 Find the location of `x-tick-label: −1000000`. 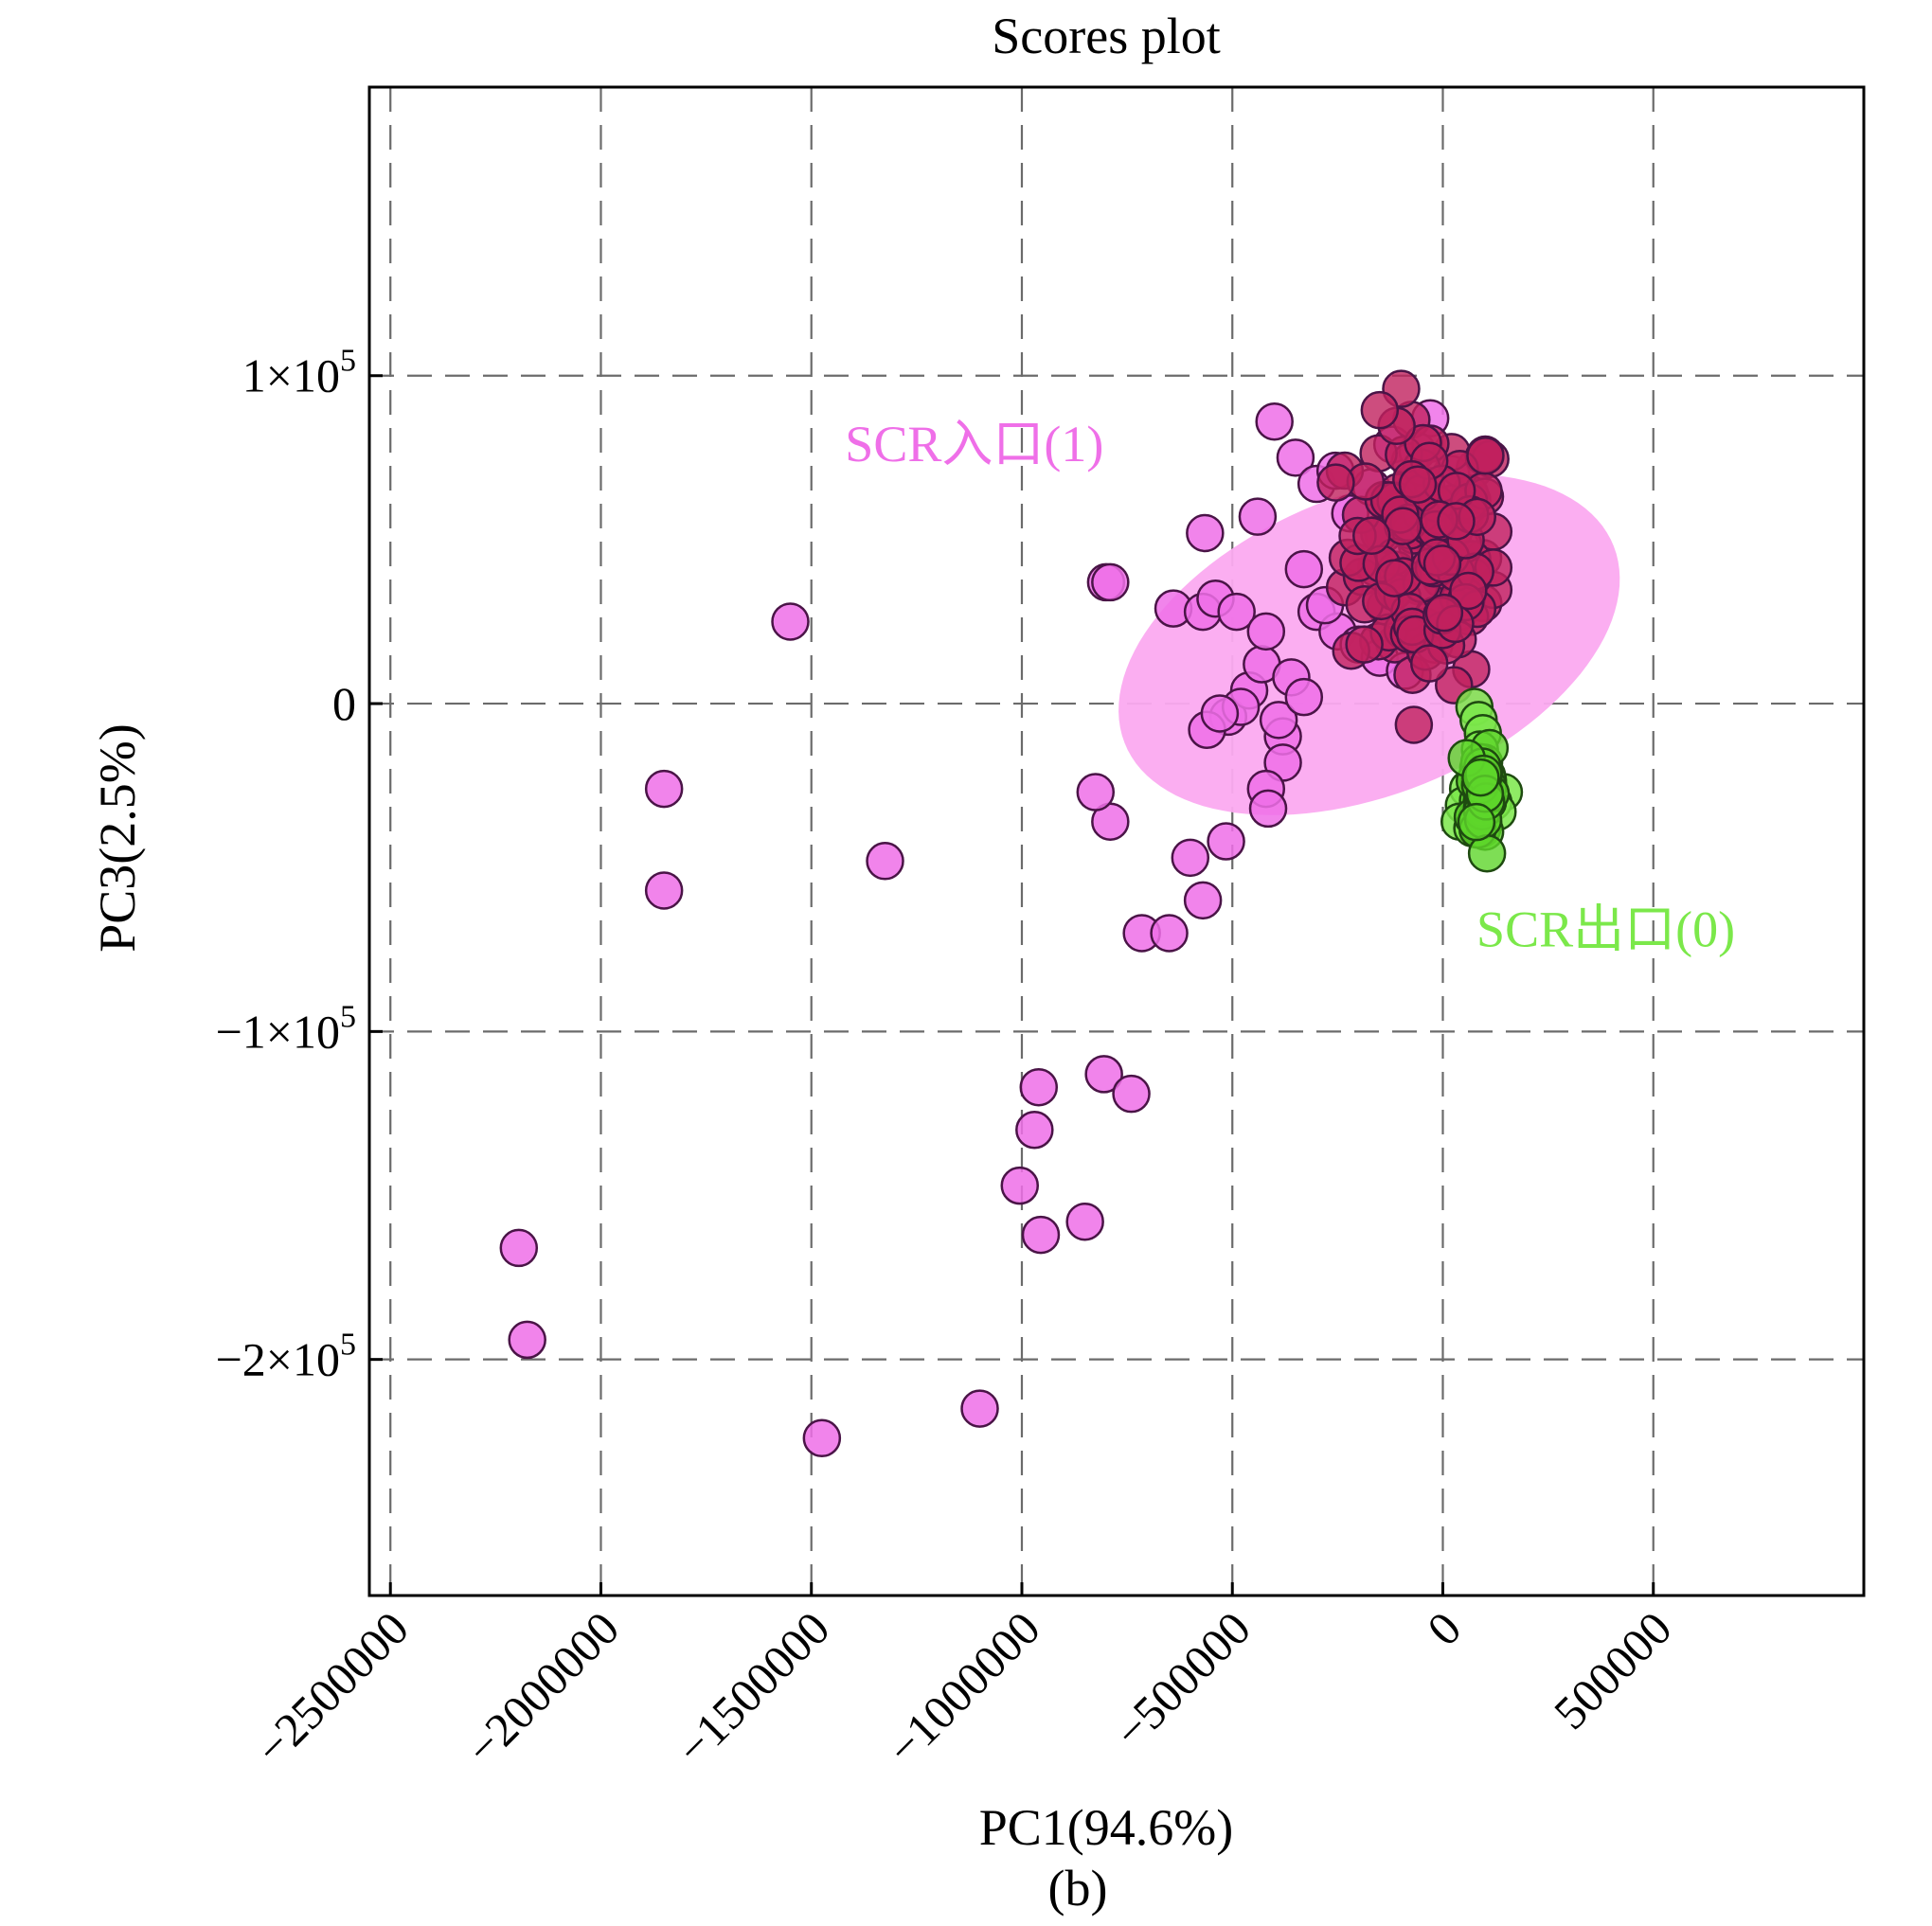

x-tick-label: −1000000 is located at coordinates (962, 1688).